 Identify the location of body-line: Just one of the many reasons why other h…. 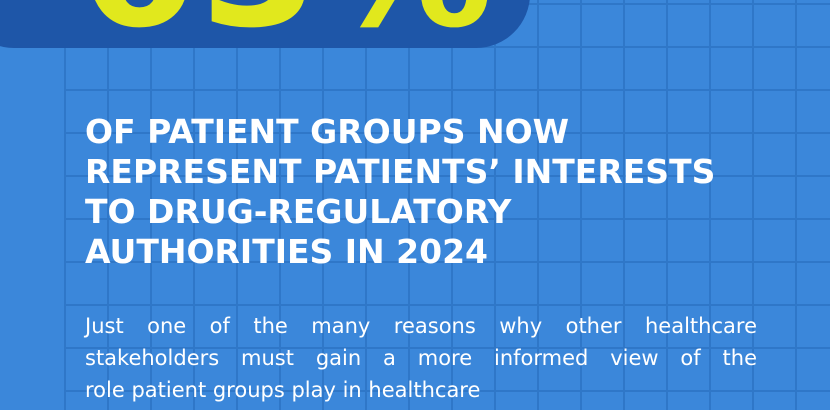
(421, 326).